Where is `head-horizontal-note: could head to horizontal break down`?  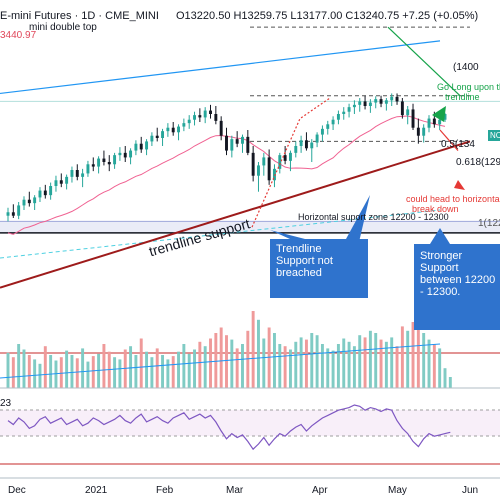 head-horizontal-note: could head to horizontal break down is located at coordinates (453, 204).